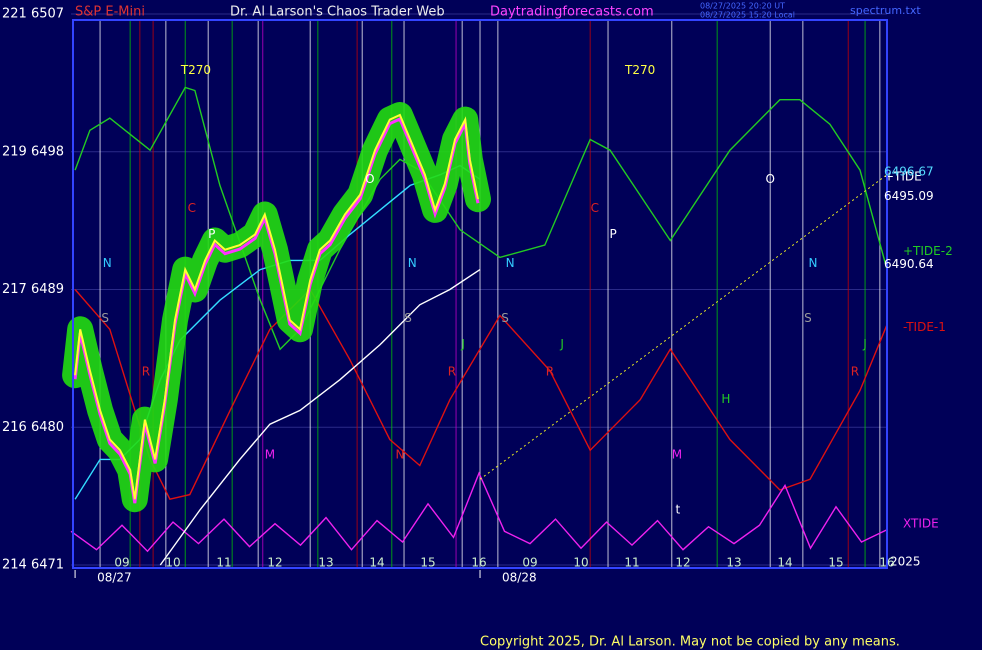 The width and height of the screenshot is (982, 650). Describe the element at coordinates (572, 12) in the screenshot. I see `site: Daytradingforecasts.com` at that location.